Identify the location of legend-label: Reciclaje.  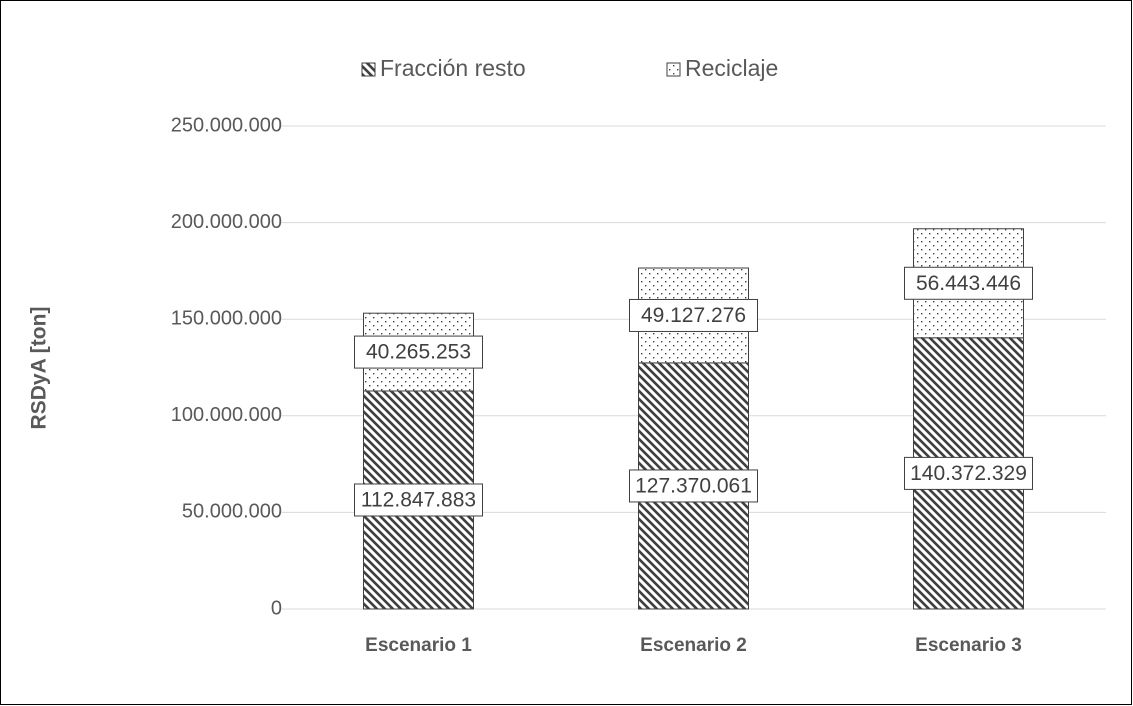
(731, 68).